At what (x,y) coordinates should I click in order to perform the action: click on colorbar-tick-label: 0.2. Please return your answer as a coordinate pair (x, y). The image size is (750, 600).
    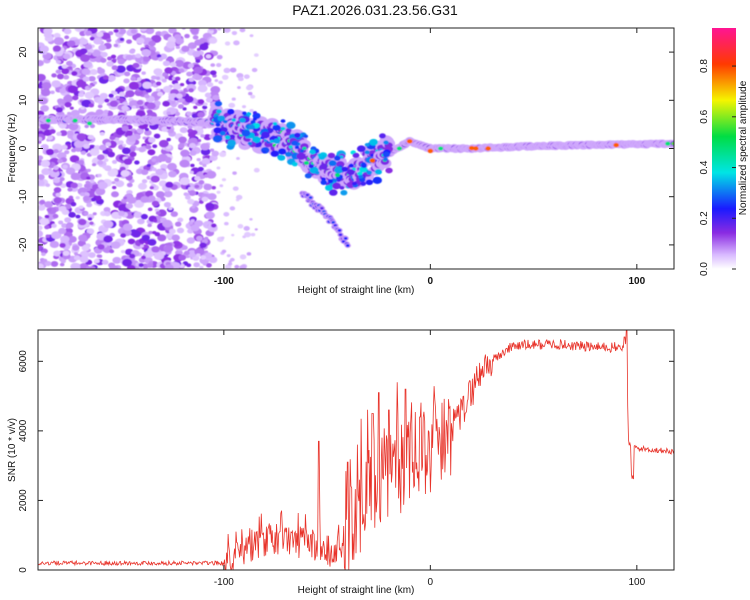
    Looking at the image, I should click on (704, 218).